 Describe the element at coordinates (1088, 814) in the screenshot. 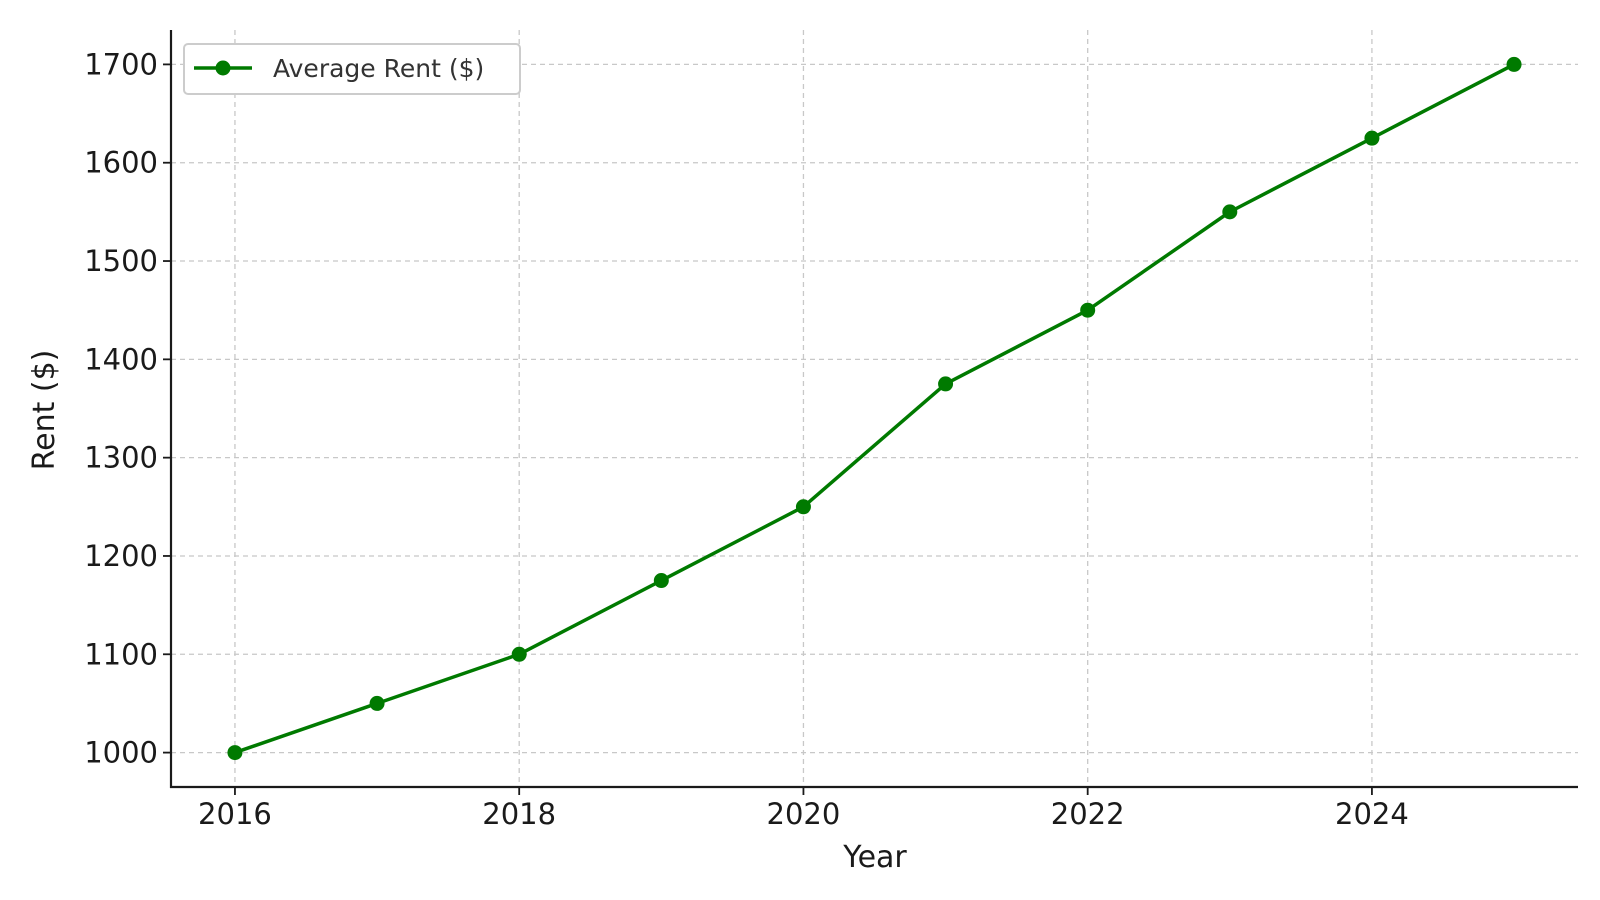

I see `x-tick-label: 2022` at that location.